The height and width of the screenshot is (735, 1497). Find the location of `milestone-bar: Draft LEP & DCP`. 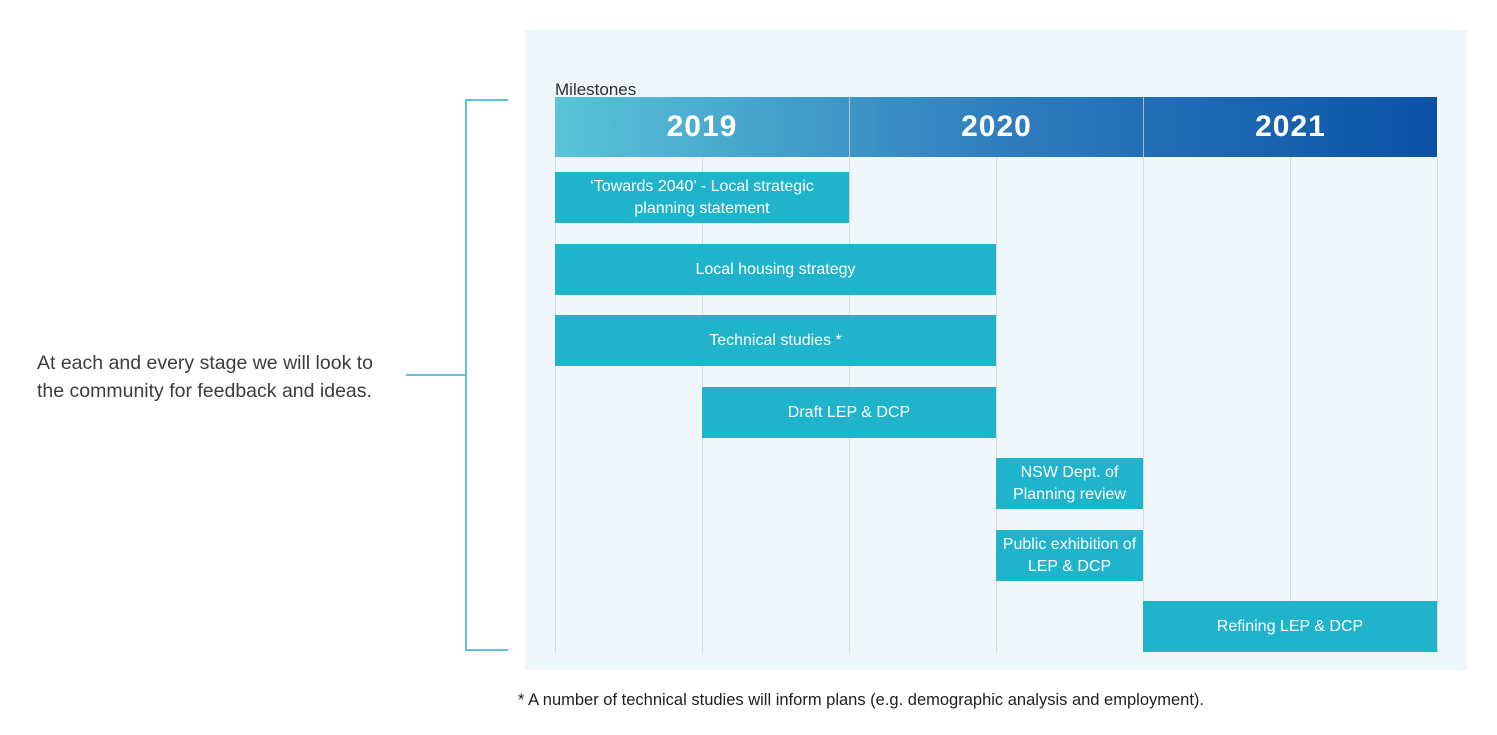

milestone-bar: Draft LEP & DCP is located at coordinates (849, 412).